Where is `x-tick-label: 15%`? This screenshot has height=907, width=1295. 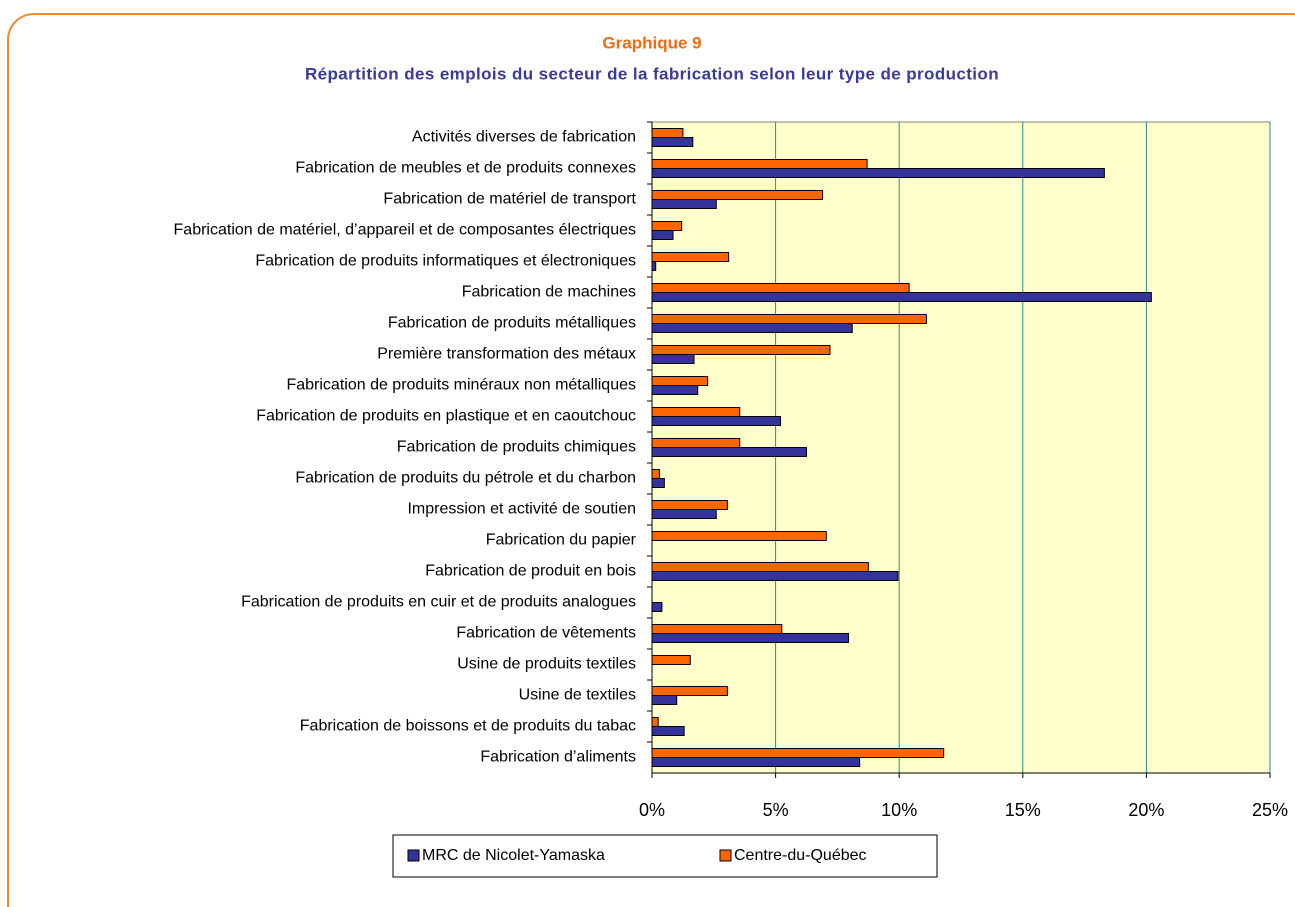 x-tick-label: 15% is located at coordinates (1023, 810).